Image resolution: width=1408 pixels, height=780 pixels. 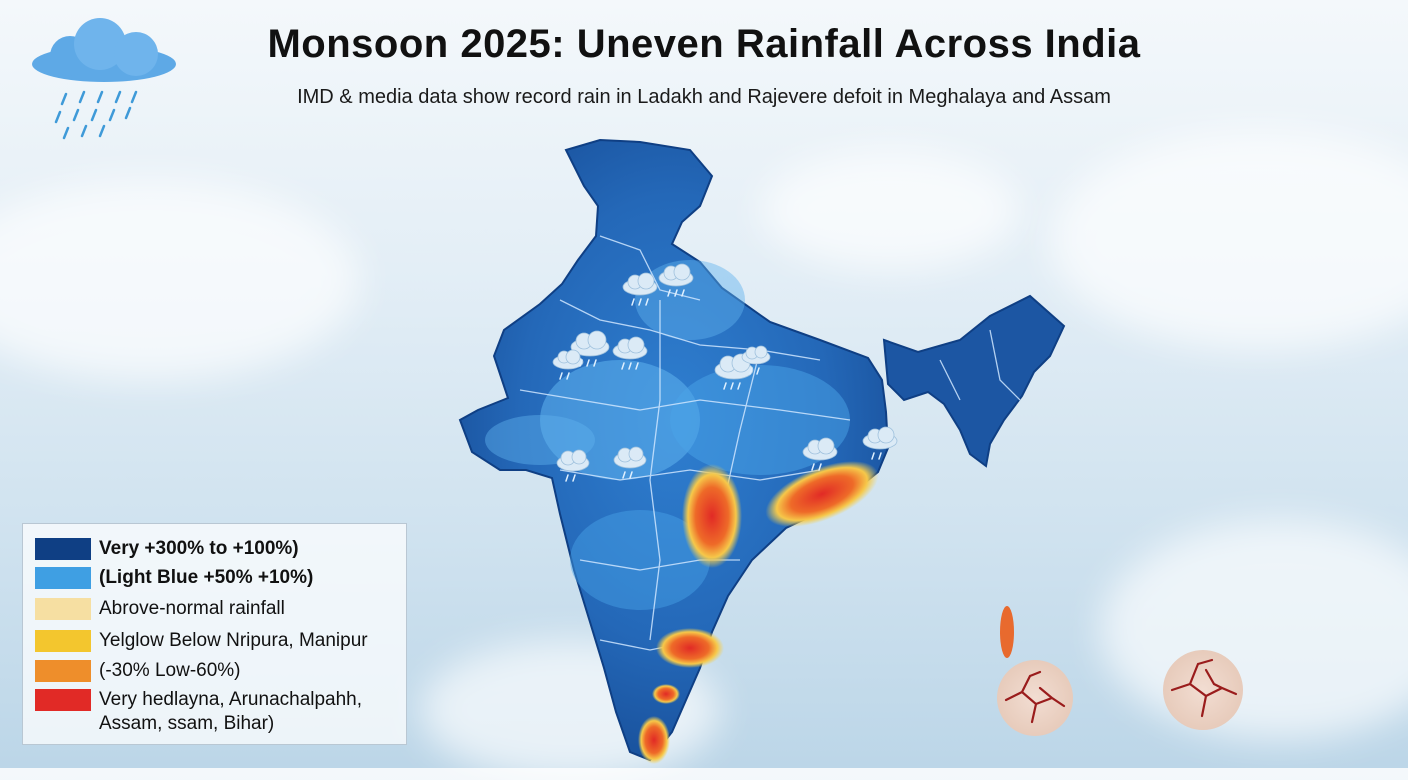 I want to click on legend-item: Abrove-normal rainfall, so click(x=160, y=609).